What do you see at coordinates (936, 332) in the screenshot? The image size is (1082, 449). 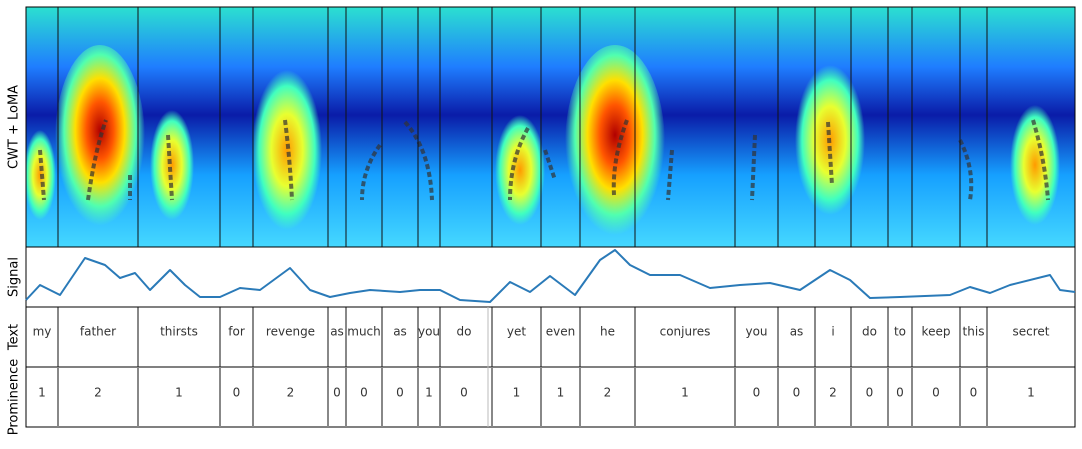 I see `word: keep` at bounding box center [936, 332].